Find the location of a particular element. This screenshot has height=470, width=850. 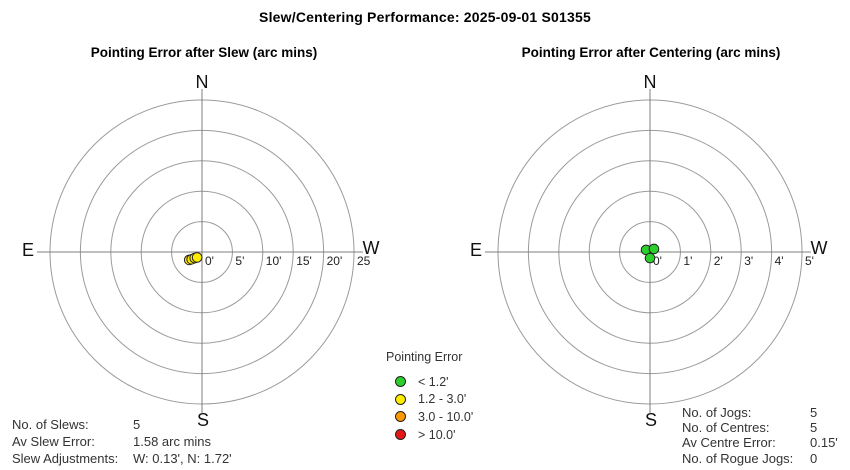

green-dot-icon is located at coordinates (400, 382).